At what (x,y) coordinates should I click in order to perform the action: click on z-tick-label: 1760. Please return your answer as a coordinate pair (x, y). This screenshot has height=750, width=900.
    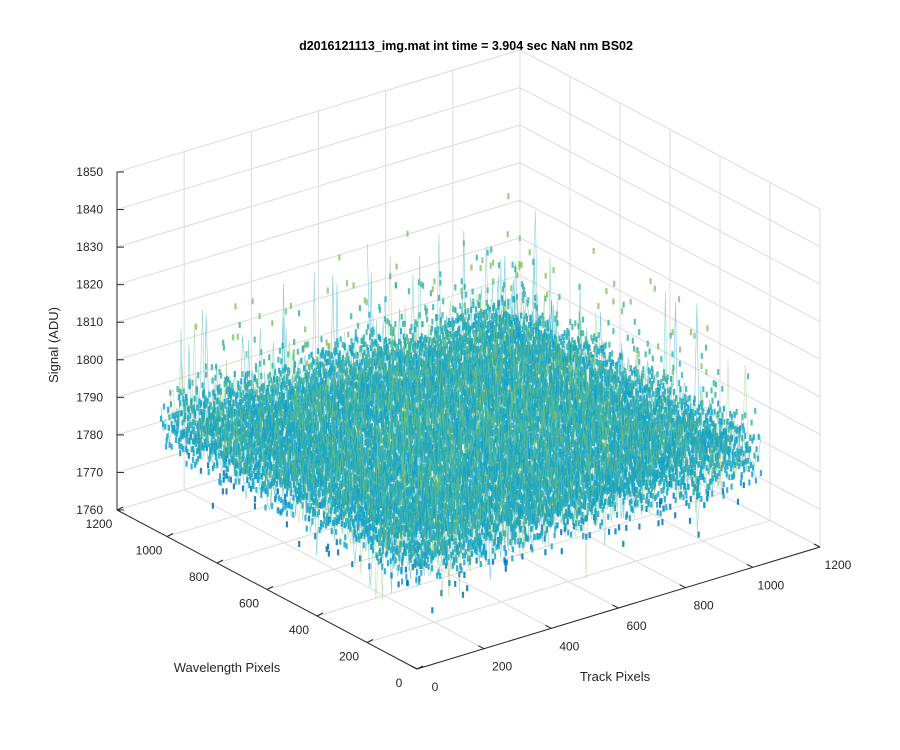
    Looking at the image, I should click on (89, 510).